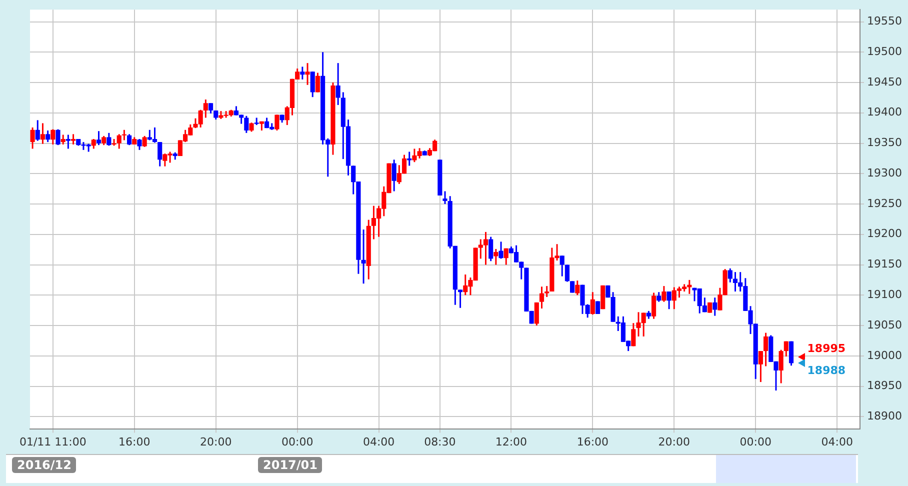 The image size is (908, 486). I want to click on x-tick-label: 12:00, so click(511, 441).